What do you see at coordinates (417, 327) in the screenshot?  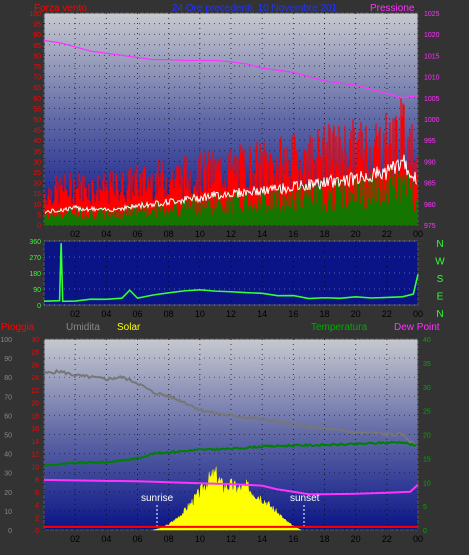 I see `header-dew-point: Dew Point` at bounding box center [417, 327].